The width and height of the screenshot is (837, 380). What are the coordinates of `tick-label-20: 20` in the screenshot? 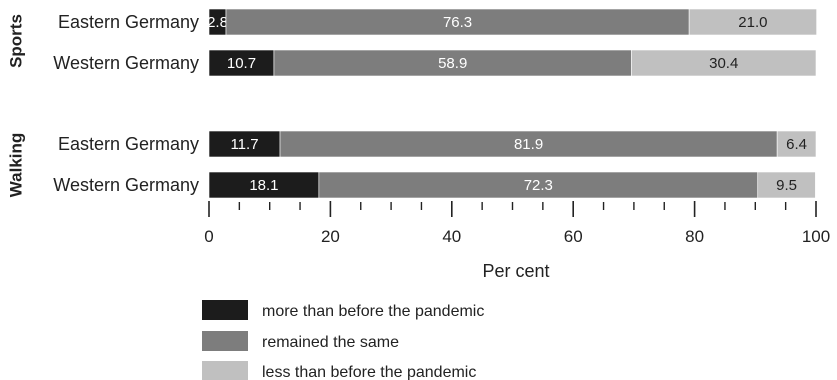 It's located at (330, 236).